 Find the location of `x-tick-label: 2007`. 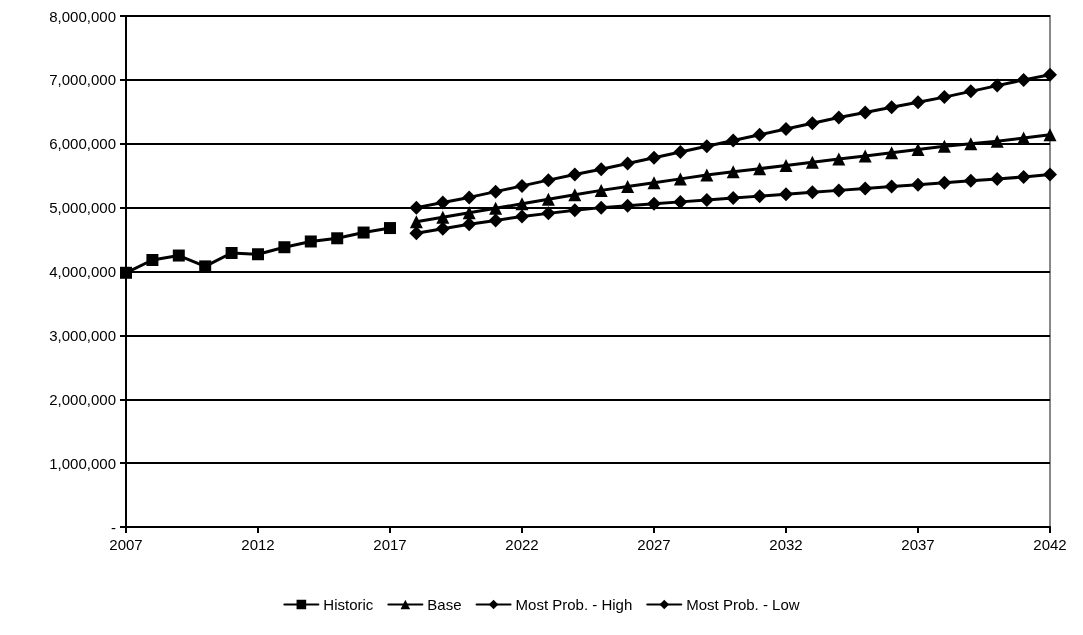

x-tick-label: 2007 is located at coordinates (126, 544).